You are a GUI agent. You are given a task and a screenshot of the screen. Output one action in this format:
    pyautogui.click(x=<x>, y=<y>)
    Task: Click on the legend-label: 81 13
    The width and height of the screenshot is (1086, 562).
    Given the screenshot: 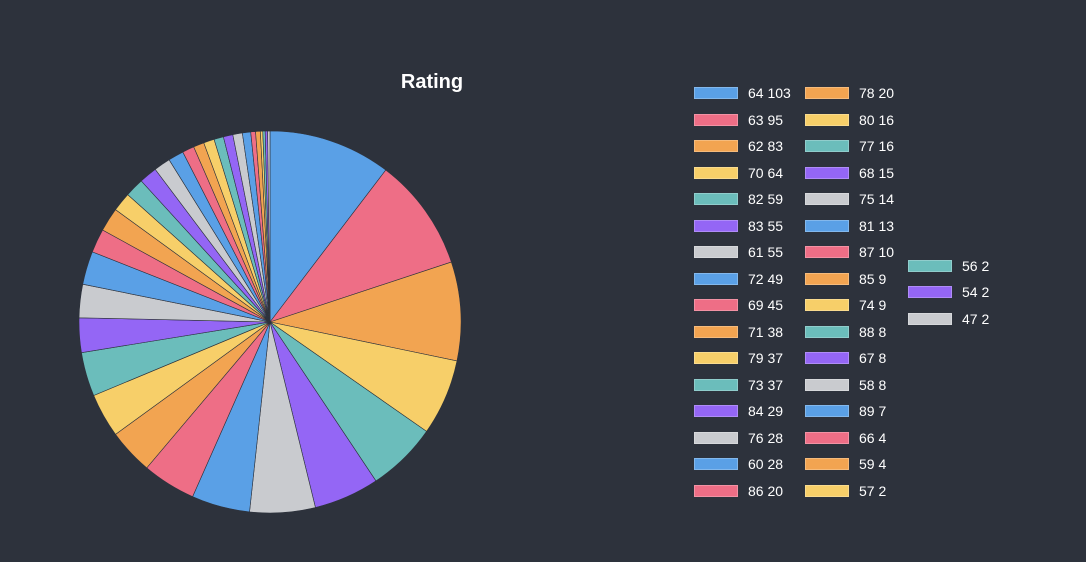 What is the action you would take?
    pyautogui.click(x=877, y=225)
    